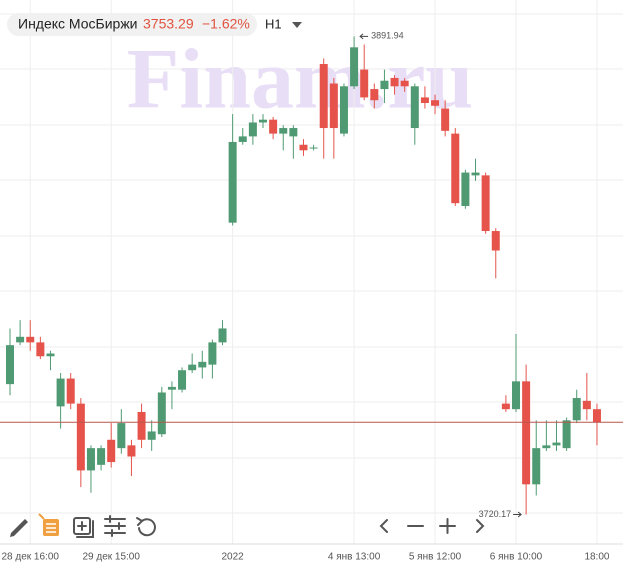 The width and height of the screenshot is (623, 572). What do you see at coordinates (30, 557) in the screenshot?
I see `x-tick-label: 28 дек 16:00` at bounding box center [30, 557].